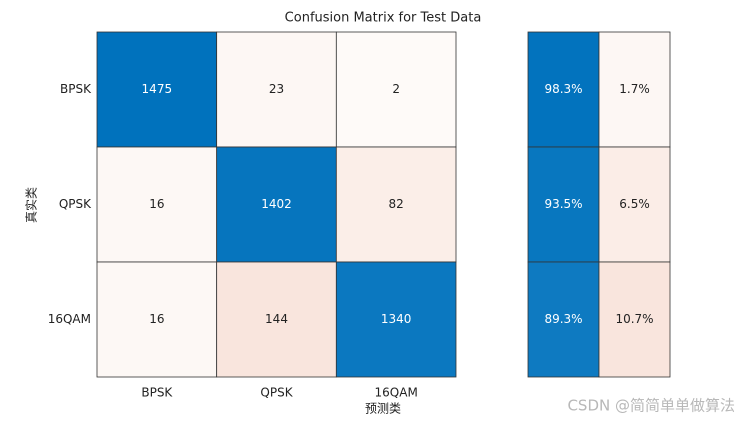 The image size is (740, 424). I want to click on summary-label: 89.3%, so click(563, 319).